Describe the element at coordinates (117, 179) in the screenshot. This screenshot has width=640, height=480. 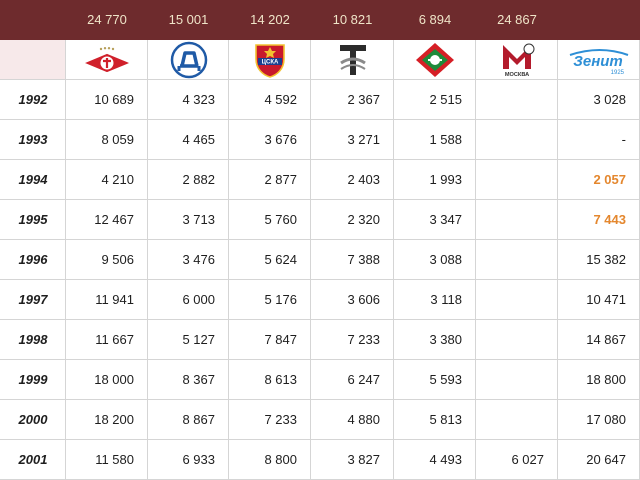
I see `attendance-value: 4 210` at that location.